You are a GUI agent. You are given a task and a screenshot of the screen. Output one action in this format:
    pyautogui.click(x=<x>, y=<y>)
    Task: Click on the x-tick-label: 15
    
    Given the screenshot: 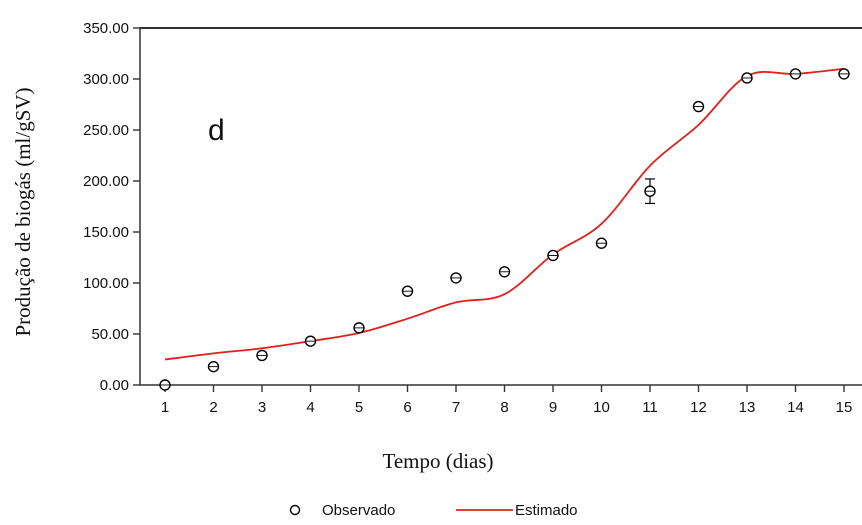 What is the action you would take?
    pyautogui.click(x=844, y=407)
    